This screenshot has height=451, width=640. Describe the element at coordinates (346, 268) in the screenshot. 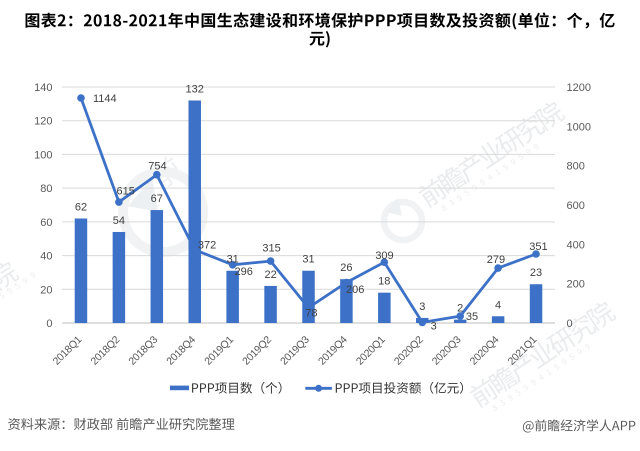

I see `svg-text: 26` at that location.